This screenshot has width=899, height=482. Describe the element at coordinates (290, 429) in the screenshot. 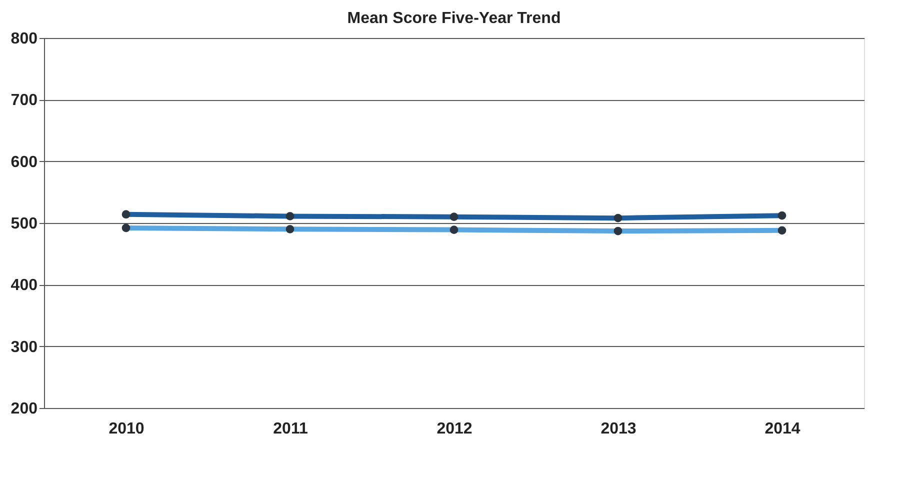

I see `x-tick-label: 2011` at that location.